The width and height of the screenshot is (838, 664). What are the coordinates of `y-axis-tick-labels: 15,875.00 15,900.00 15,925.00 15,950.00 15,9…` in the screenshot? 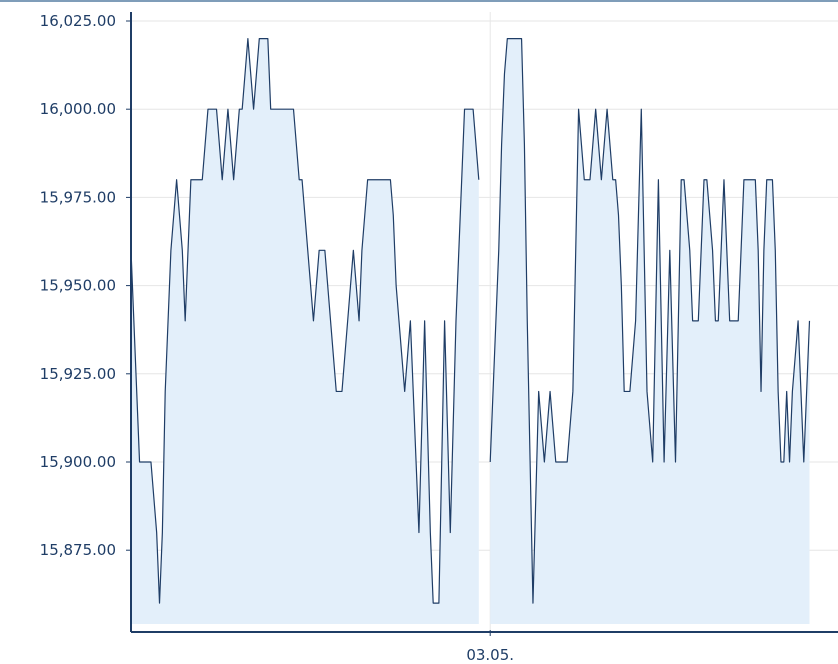 It's located at (78, 285).